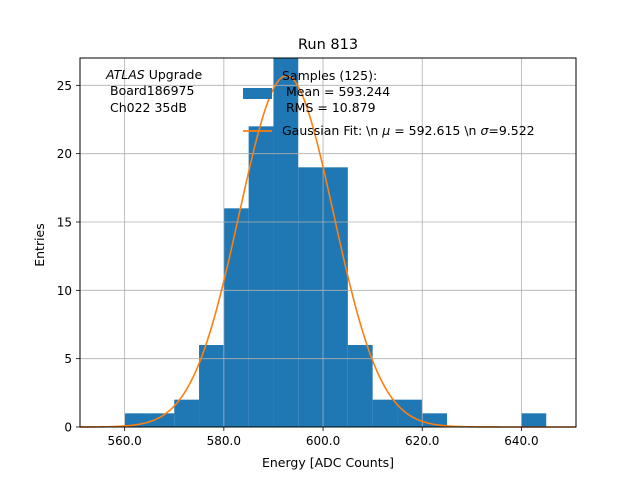  I want to click on x-tick-label-600: 600.0, so click(323, 441).